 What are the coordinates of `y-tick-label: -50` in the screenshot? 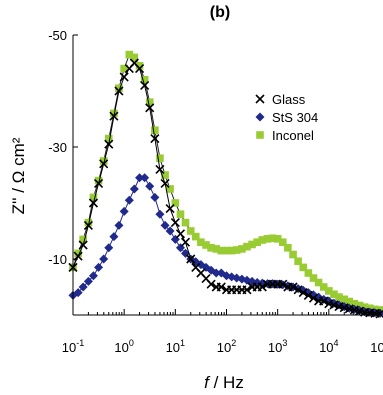 It's located at (57, 35).